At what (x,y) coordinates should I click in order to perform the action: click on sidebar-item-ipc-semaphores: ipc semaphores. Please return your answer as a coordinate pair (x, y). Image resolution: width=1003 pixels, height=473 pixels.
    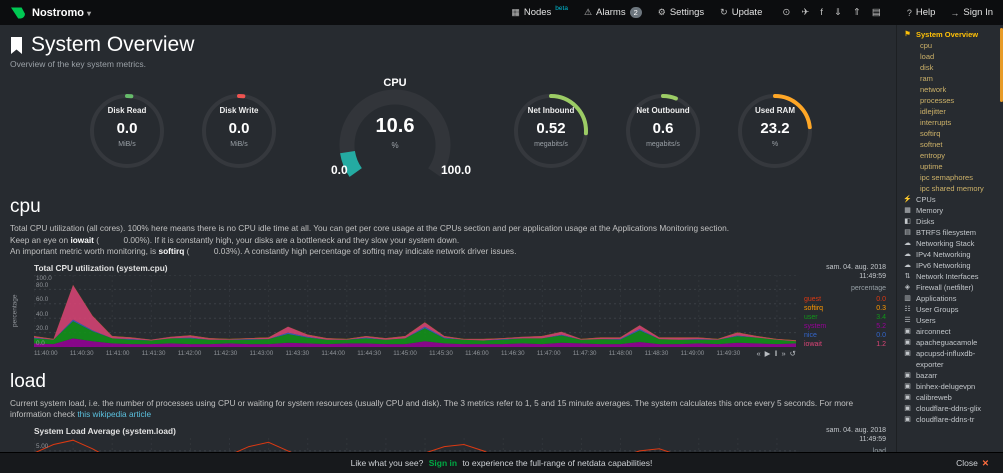
    Looking at the image, I should click on (946, 177).